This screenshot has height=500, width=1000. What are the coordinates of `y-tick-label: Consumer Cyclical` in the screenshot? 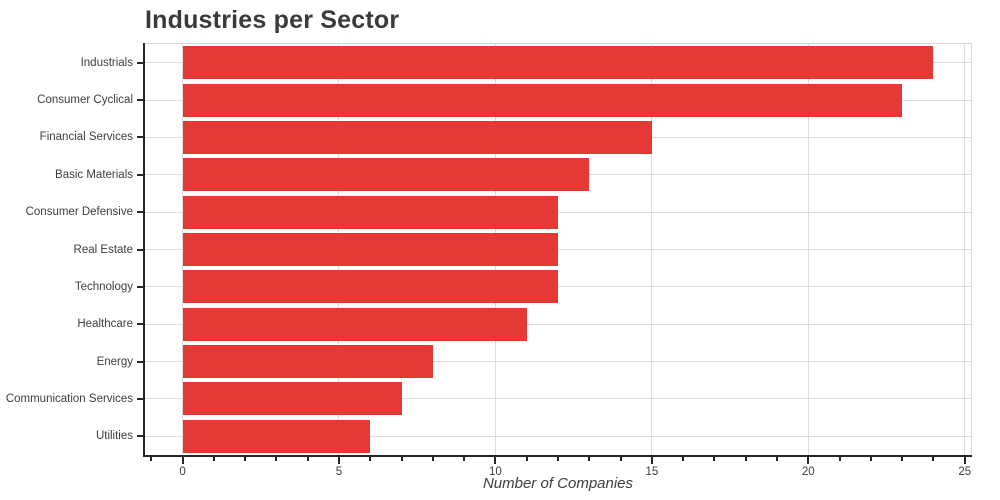 It's located at (85, 100).